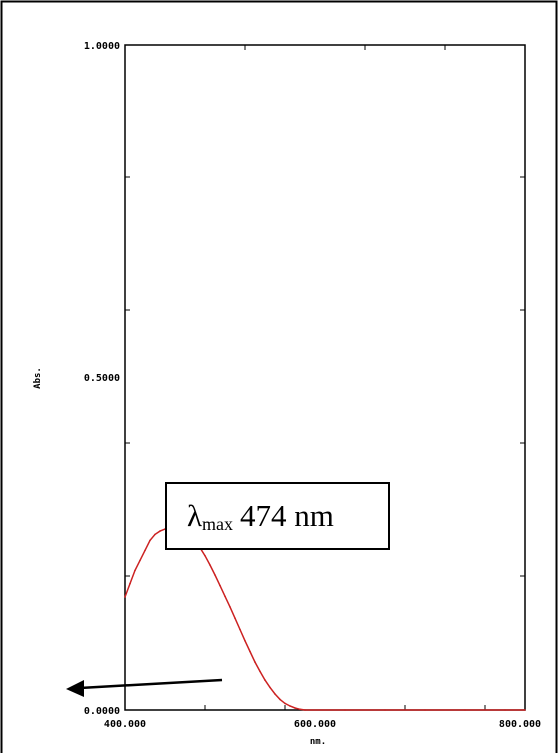  What do you see at coordinates (195, 515) in the screenshot?
I see `lambda-symbol: λ` at bounding box center [195, 515].